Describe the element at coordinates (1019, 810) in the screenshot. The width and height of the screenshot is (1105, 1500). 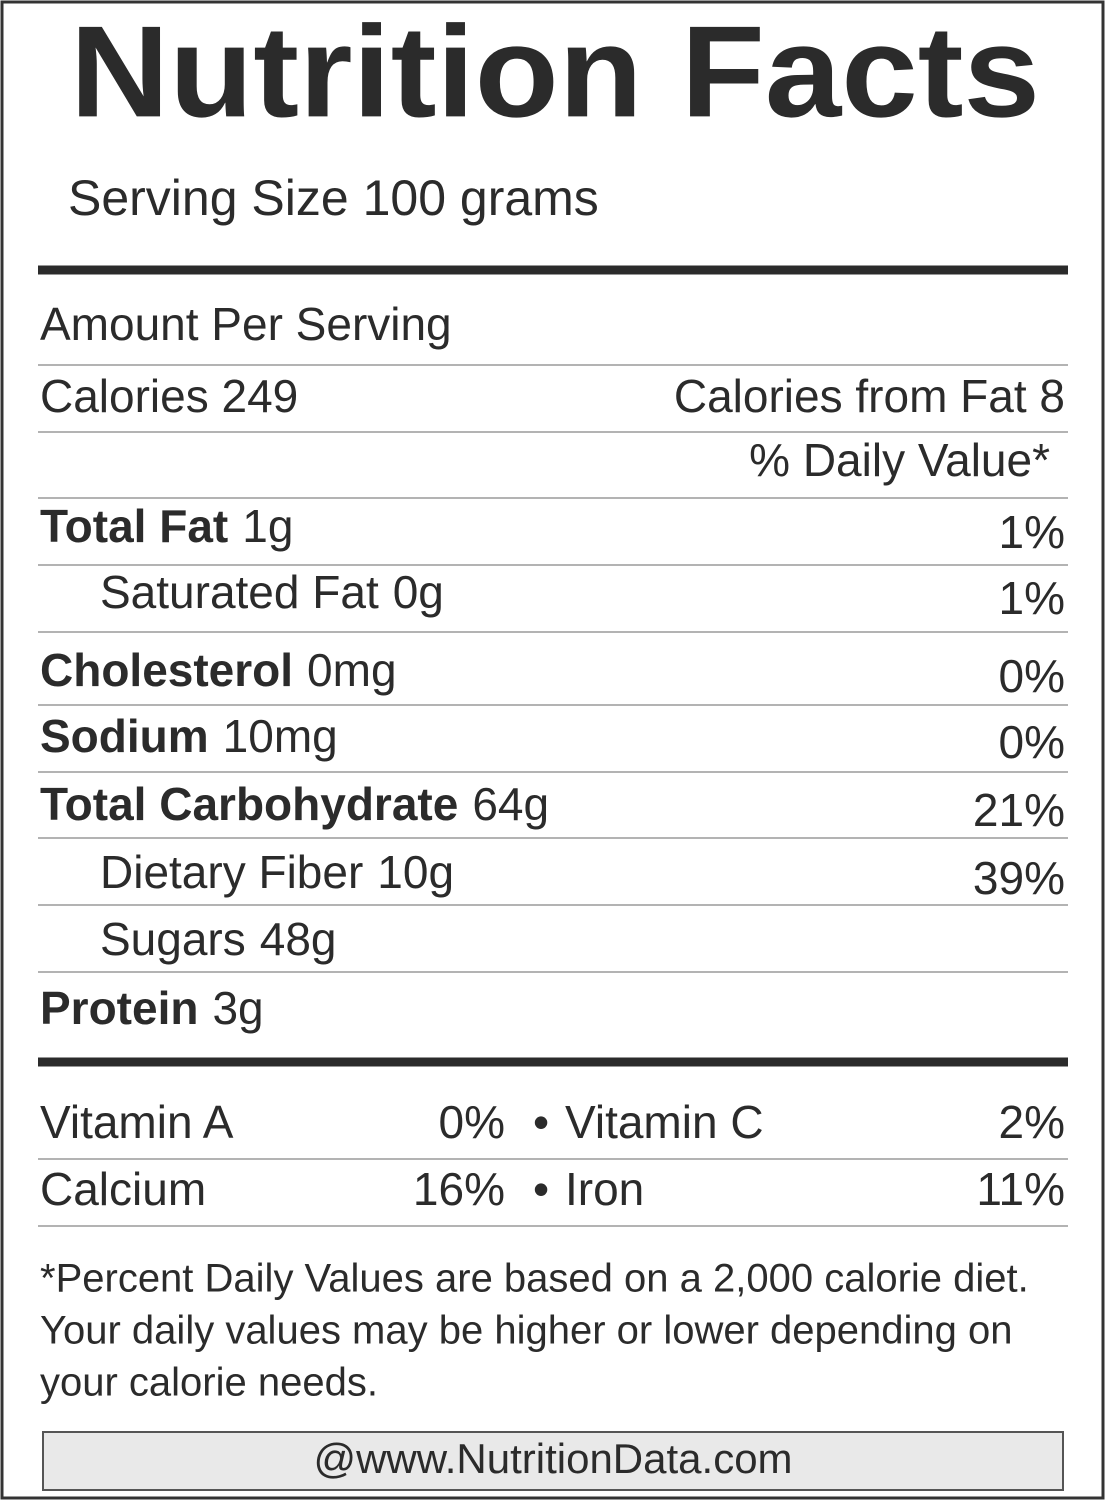
I see `nutrient-daily-value: 21%` at that location.